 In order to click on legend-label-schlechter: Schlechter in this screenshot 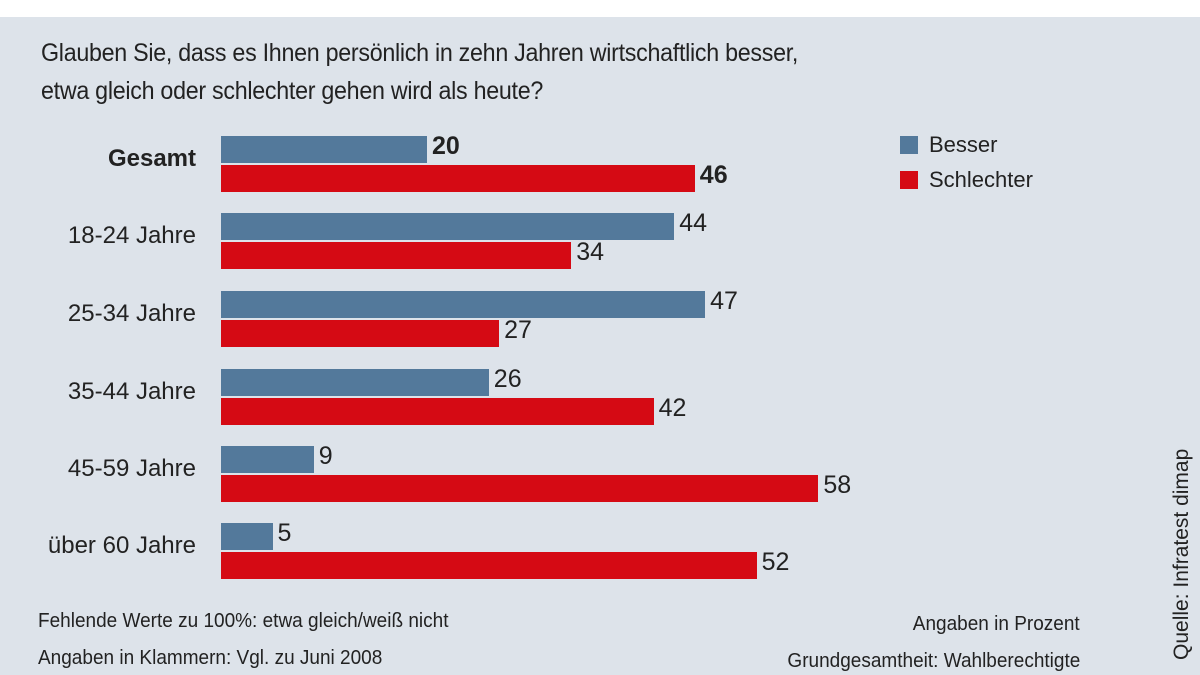, I will do `click(981, 179)`.